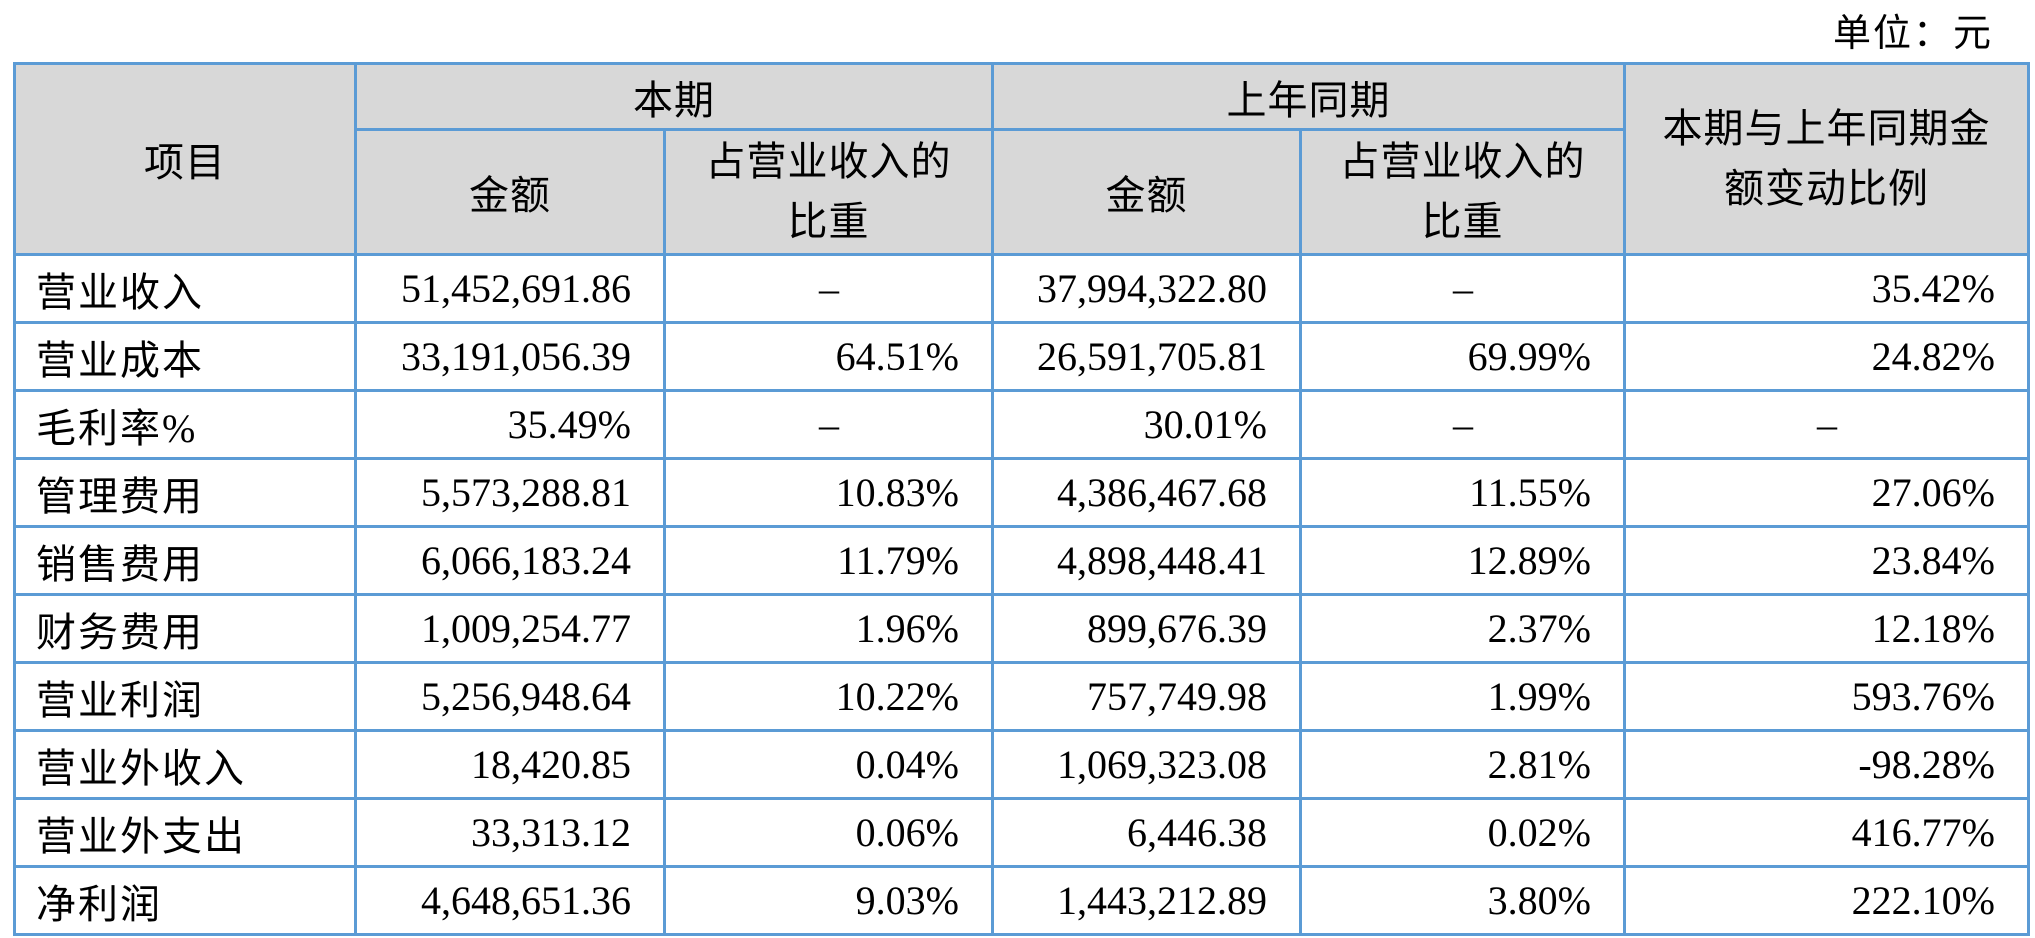 This screenshot has height=938, width=2035. What do you see at coordinates (1826, 900) in the screenshot?
I see `change-ratio: 222.10%` at bounding box center [1826, 900].